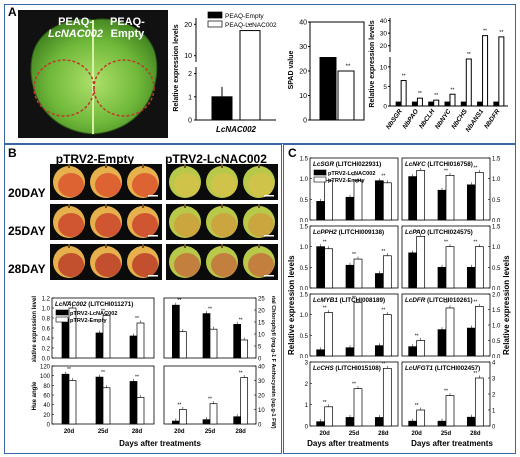 This screenshot has height=457, width=520. Describe the element at coordinates (416, 164) in the screenshot. I see `chart-title-gene: LcNYC` at that location.